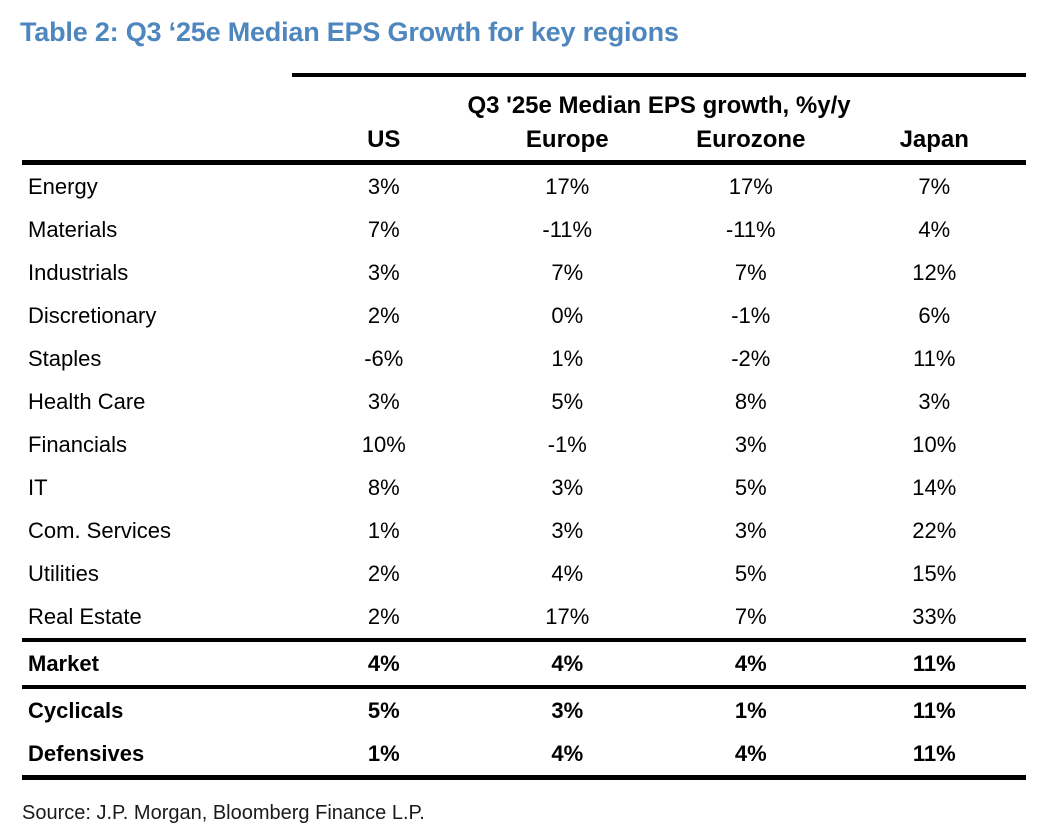  I want to click on cell-com-services-europe: 3%, so click(567, 530).